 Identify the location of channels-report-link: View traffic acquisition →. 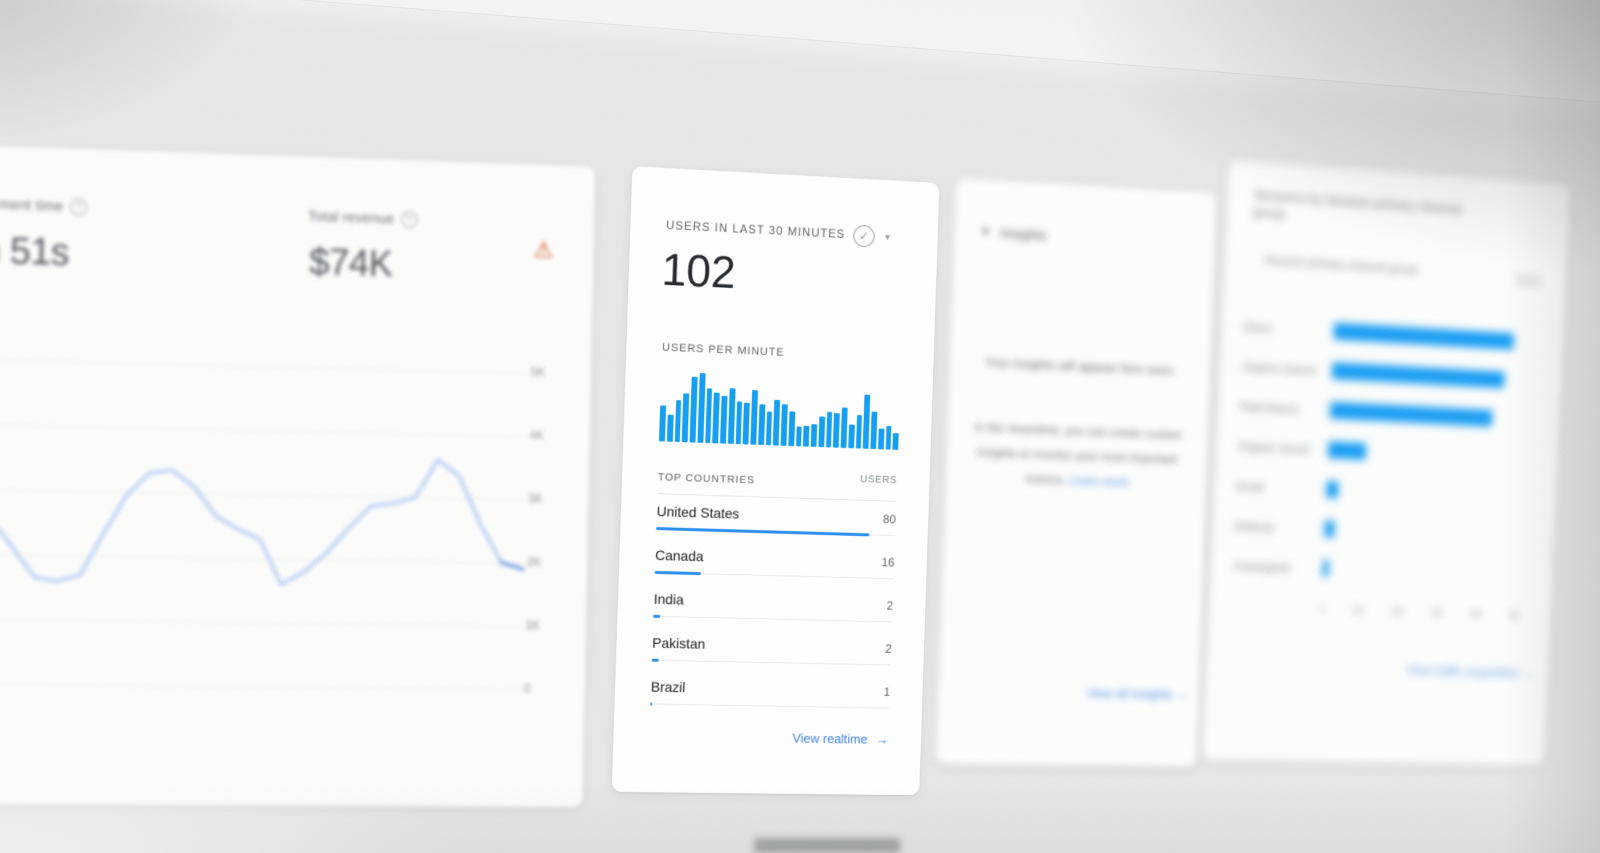
(1470, 672).